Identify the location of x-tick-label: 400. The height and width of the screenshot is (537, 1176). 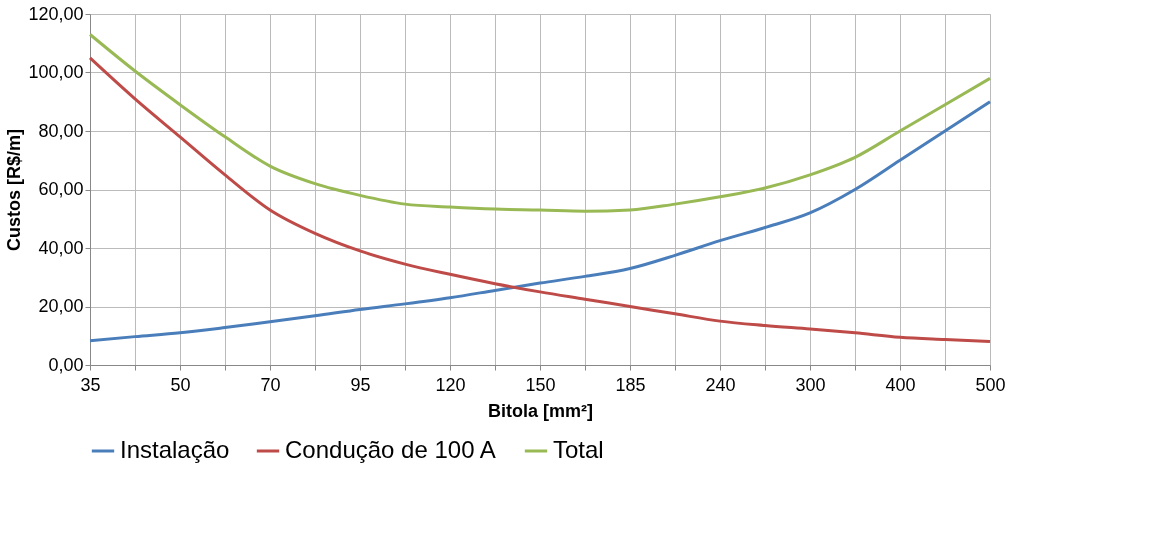
(900, 384).